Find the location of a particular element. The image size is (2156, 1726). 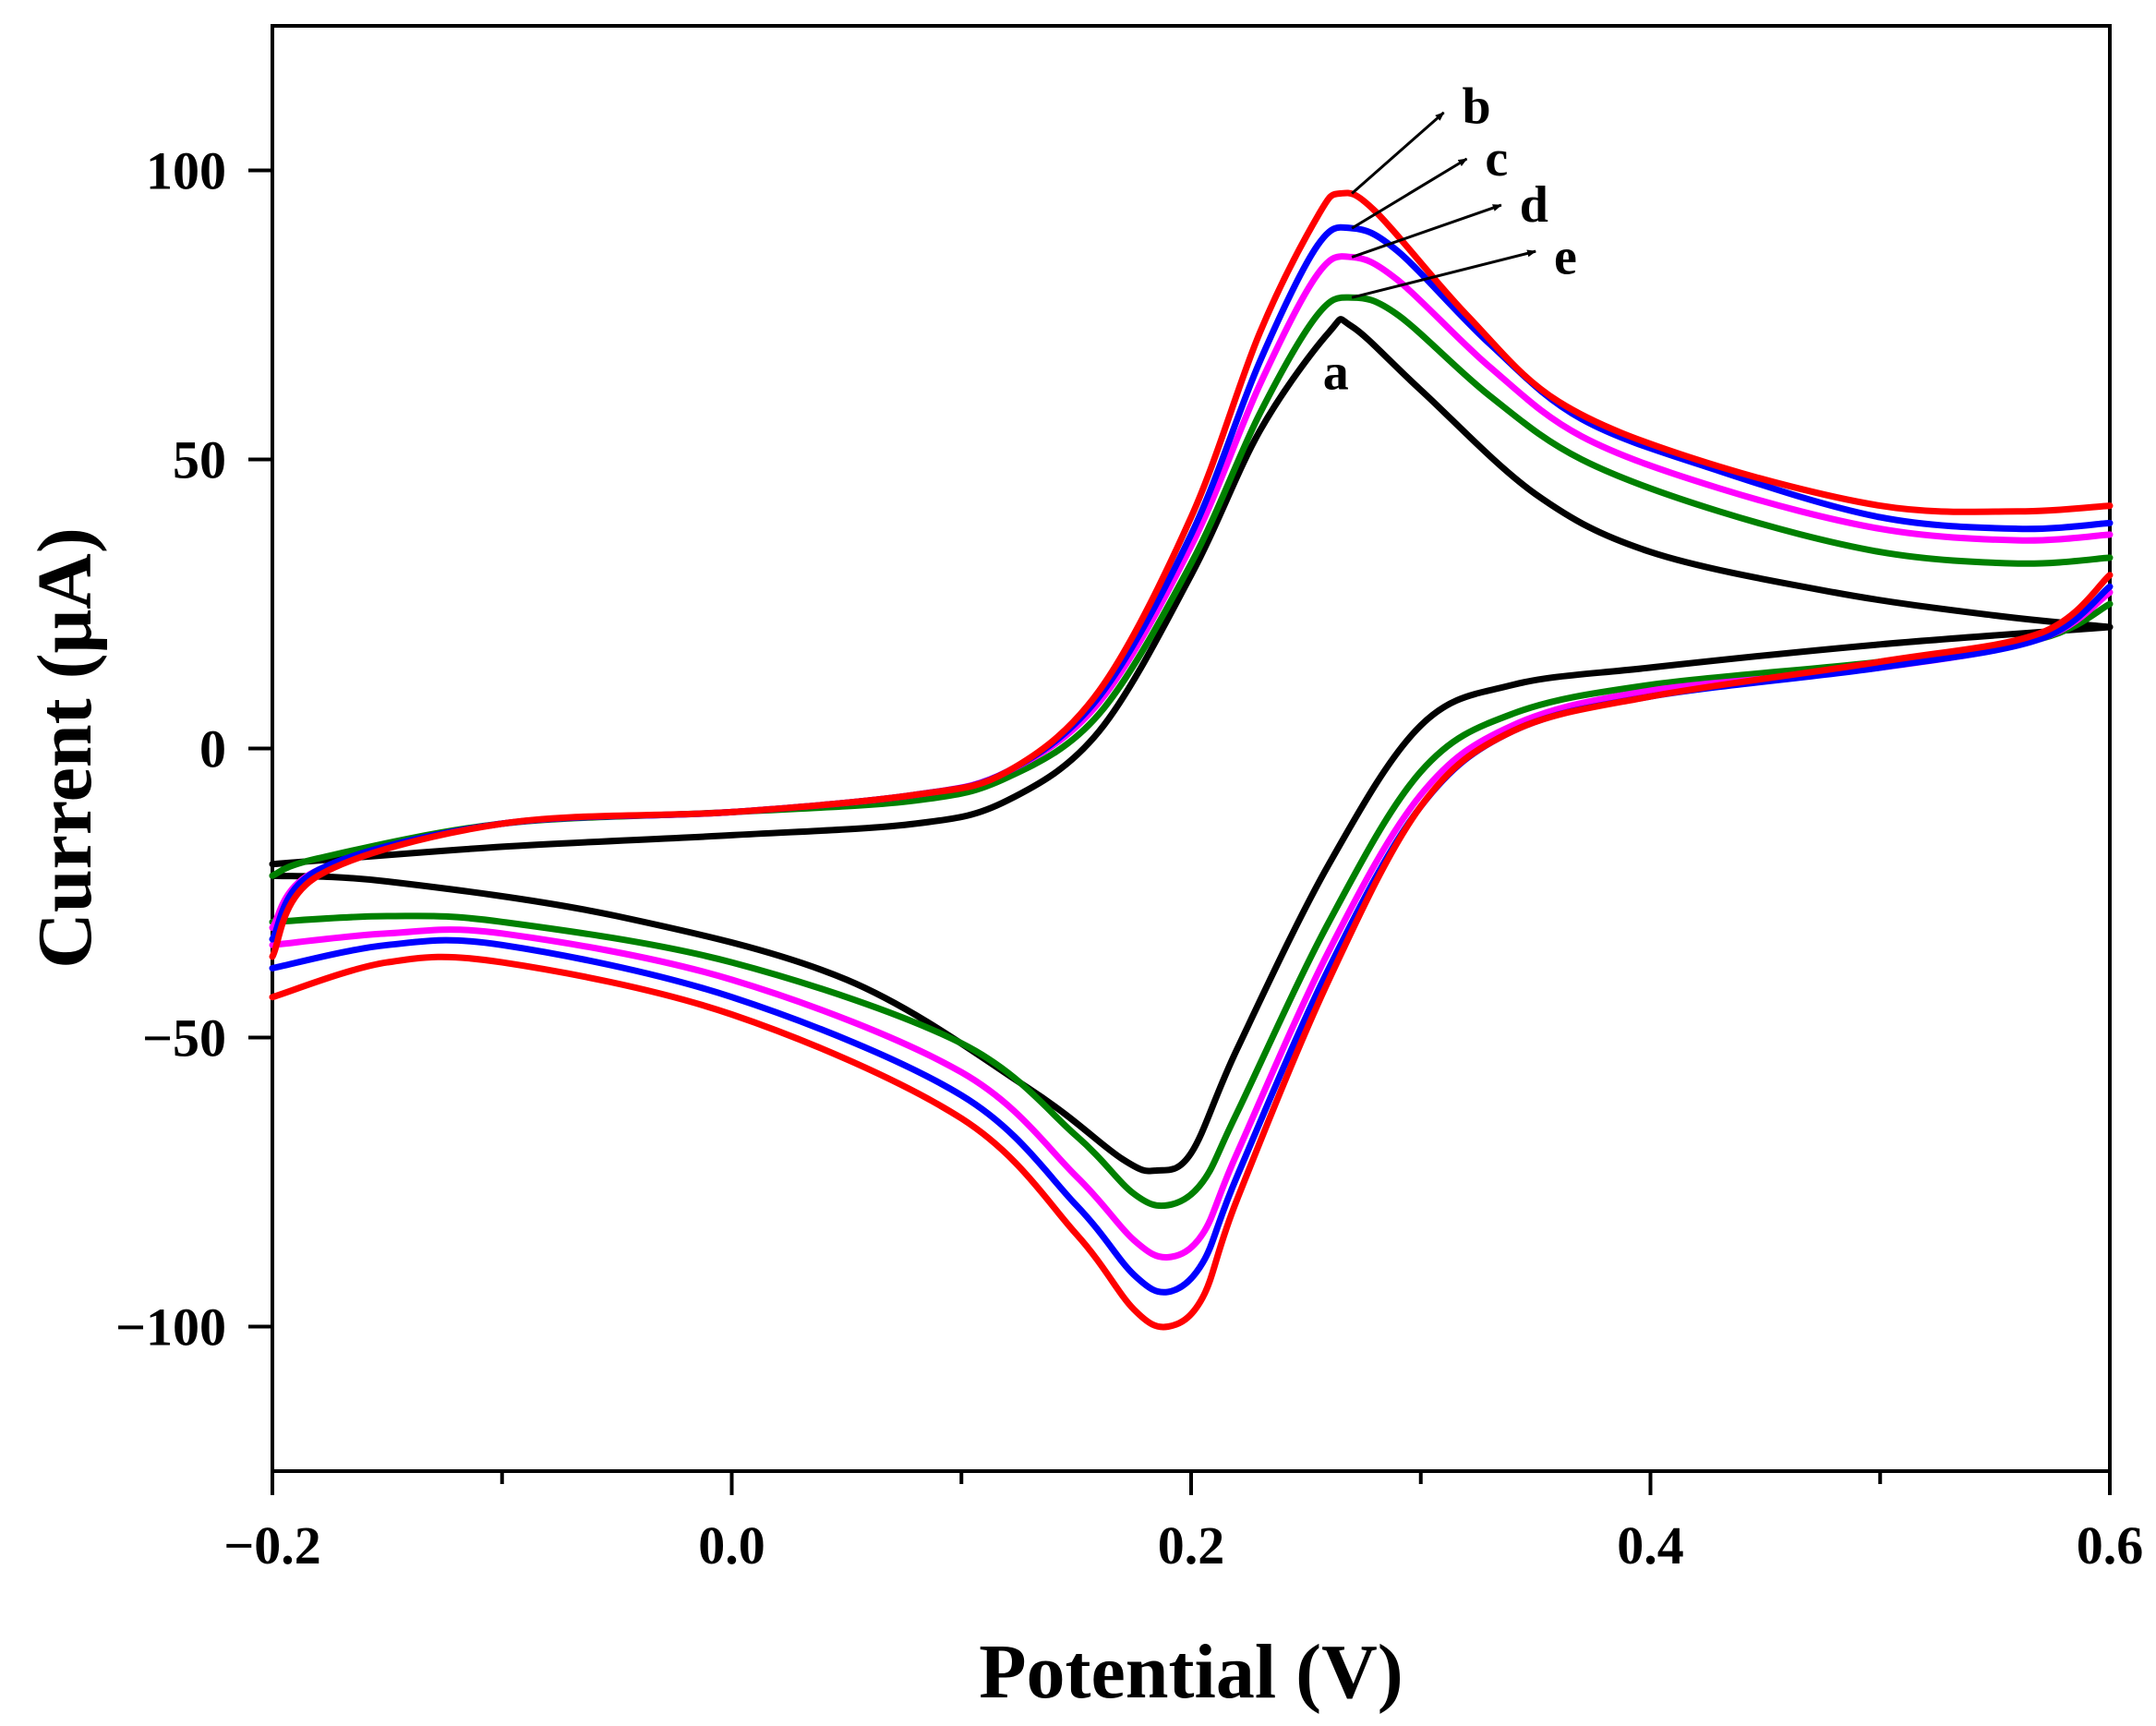

annotation-label-a: a is located at coordinates (1336, 373).